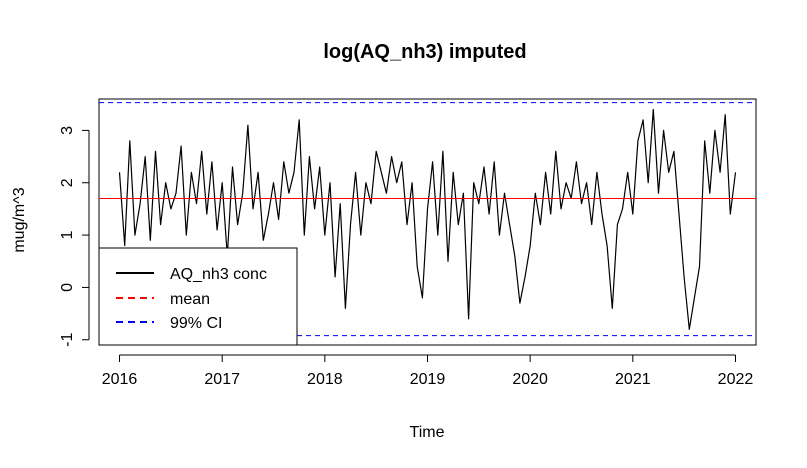 This screenshot has height=468, width=807. Describe the element at coordinates (325, 379) in the screenshot. I see `x-tick-label: 2018` at that location.